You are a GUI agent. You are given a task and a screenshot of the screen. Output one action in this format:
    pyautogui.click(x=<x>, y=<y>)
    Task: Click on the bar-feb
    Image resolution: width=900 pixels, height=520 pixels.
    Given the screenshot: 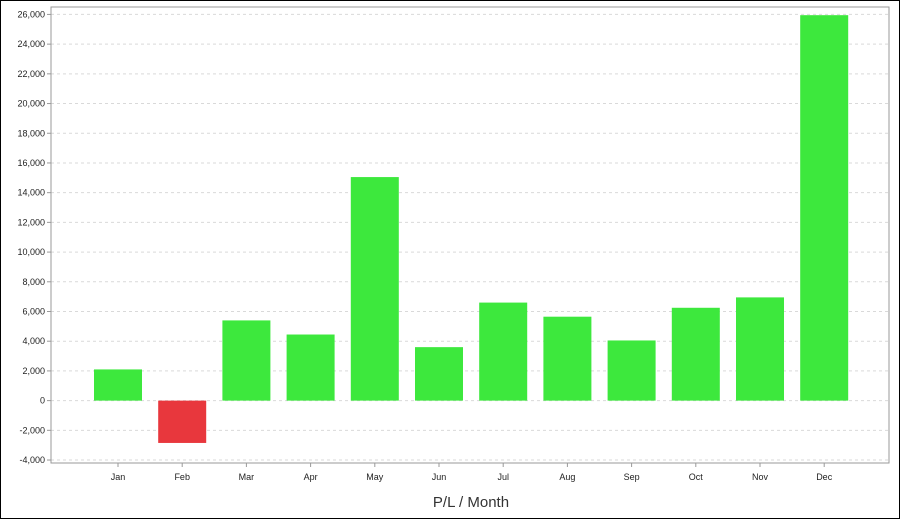 What is the action you would take?
    pyautogui.click(x=182, y=421)
    